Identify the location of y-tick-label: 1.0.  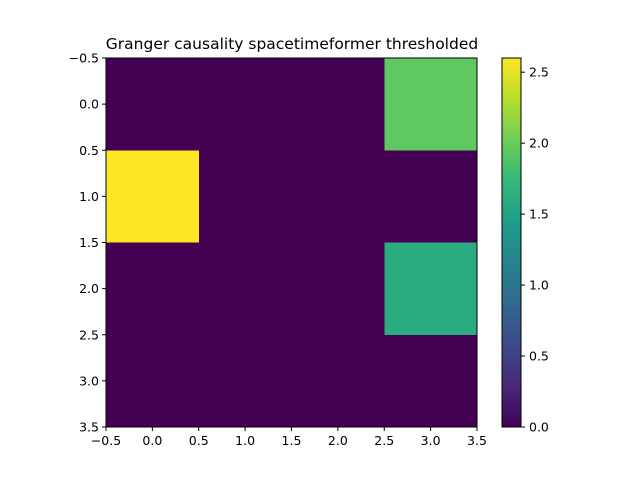
(89, 196).